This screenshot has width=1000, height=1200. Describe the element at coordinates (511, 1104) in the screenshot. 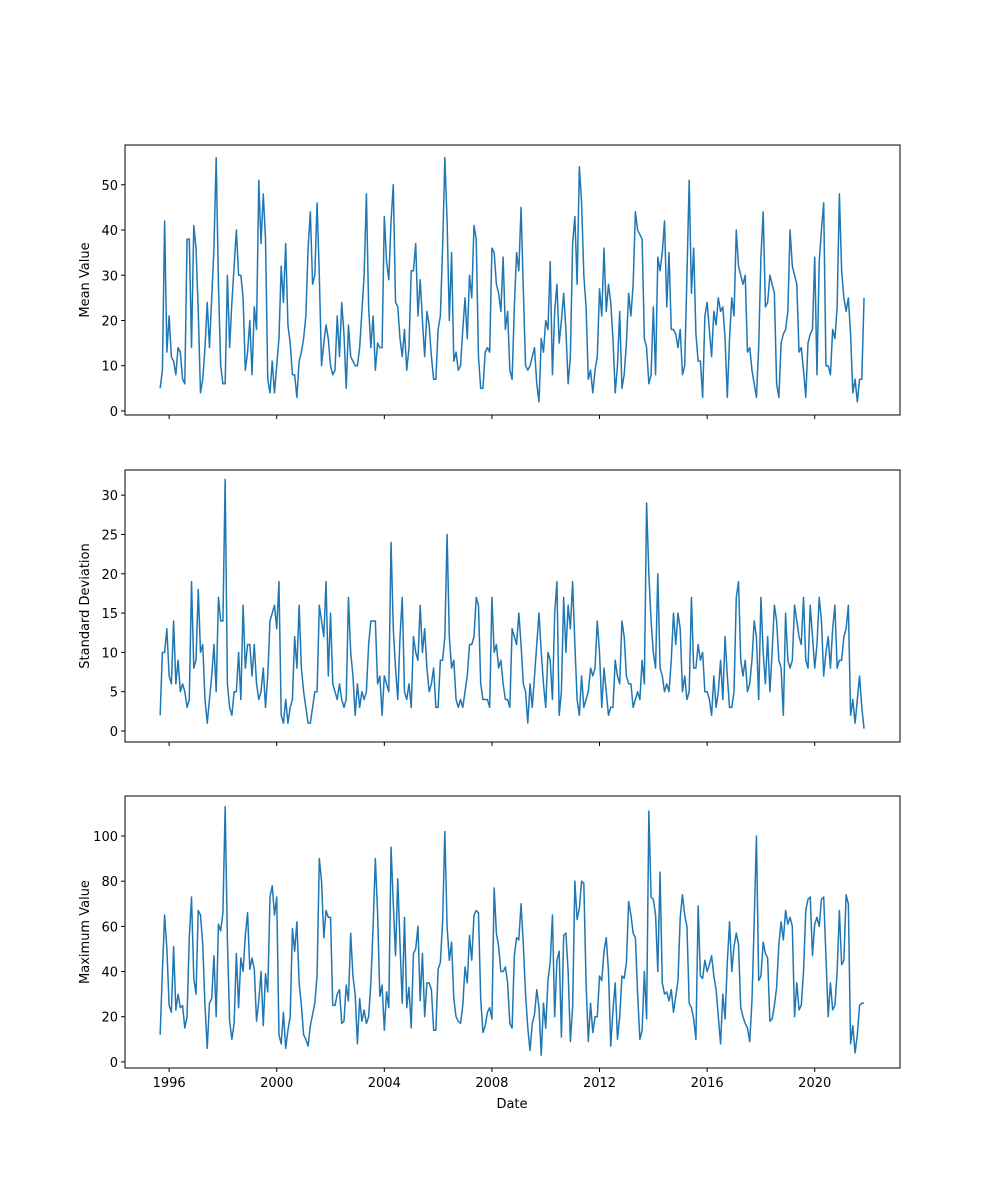

I see `x-axis-label: Date` at that location.